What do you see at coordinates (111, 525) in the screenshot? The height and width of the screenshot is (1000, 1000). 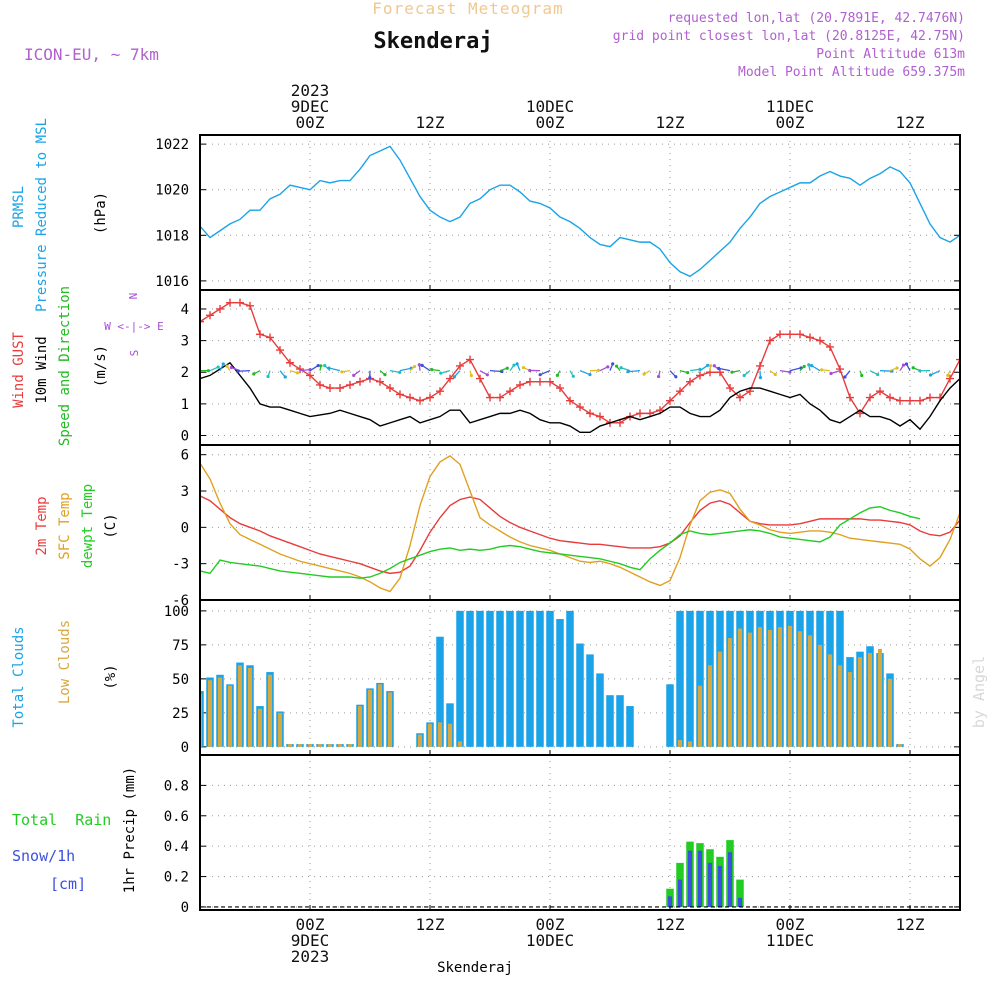 I see `temp-unit: (C)` at bounding box center [111, 525].